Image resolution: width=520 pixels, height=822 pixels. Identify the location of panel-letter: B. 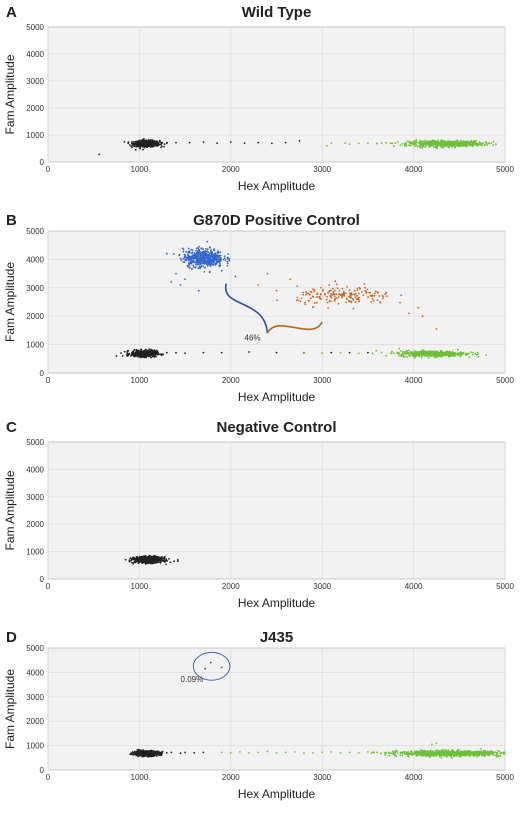
(11, 220).